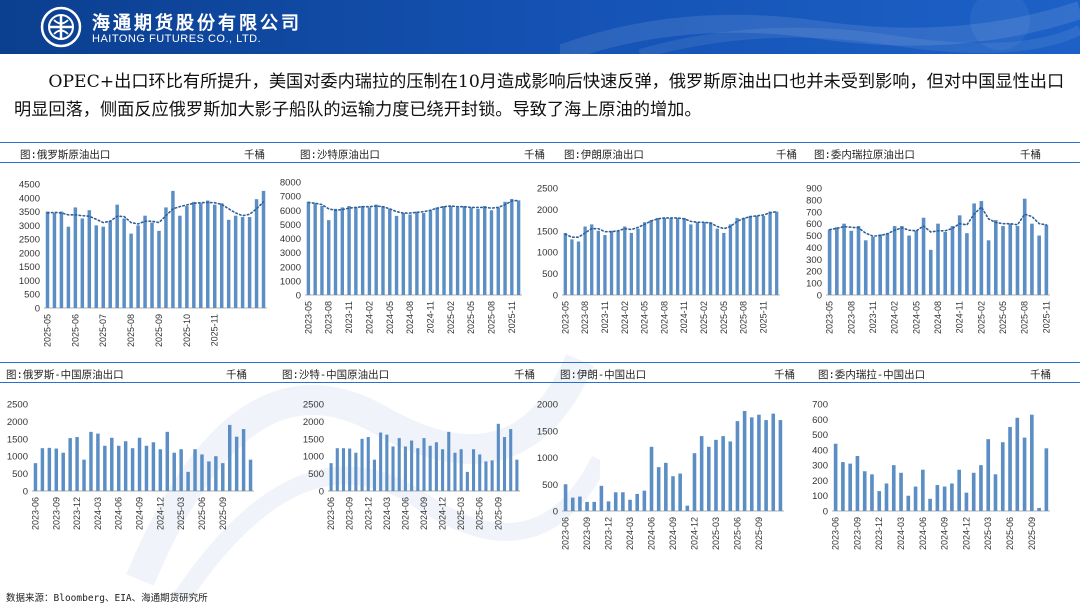 This screenshot has width=1080, height=608. What do you see at coordinates (585, 317) in the screenshot?
I see `x-tick-label: 2023-08` at bounding box center [585, 317].